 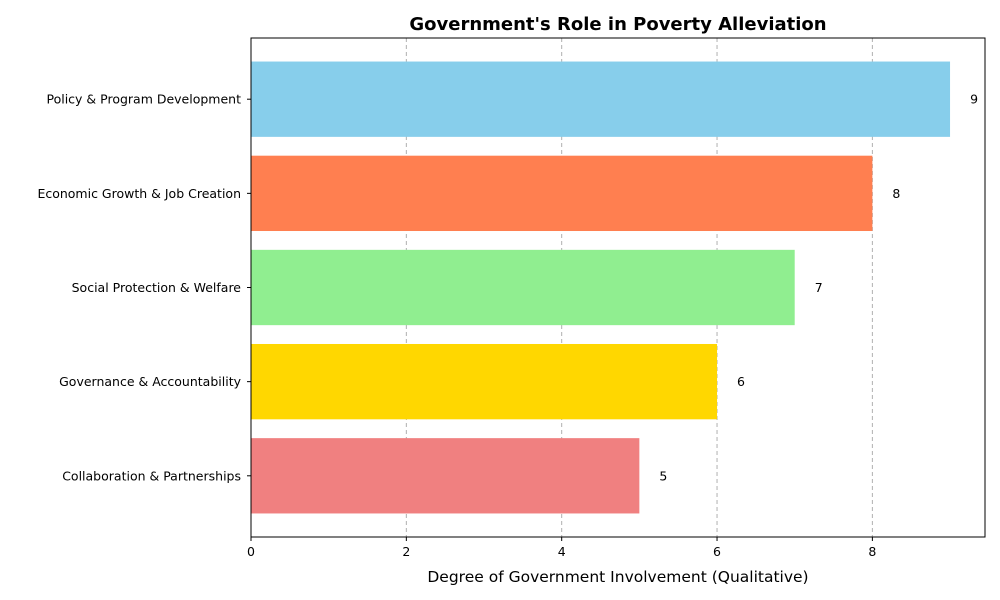 What do you see at coordinates (139, 193) in the screenshot?
I see `category-label-2: Economic Growth & Job Creation` at bounding box center [139, 193].